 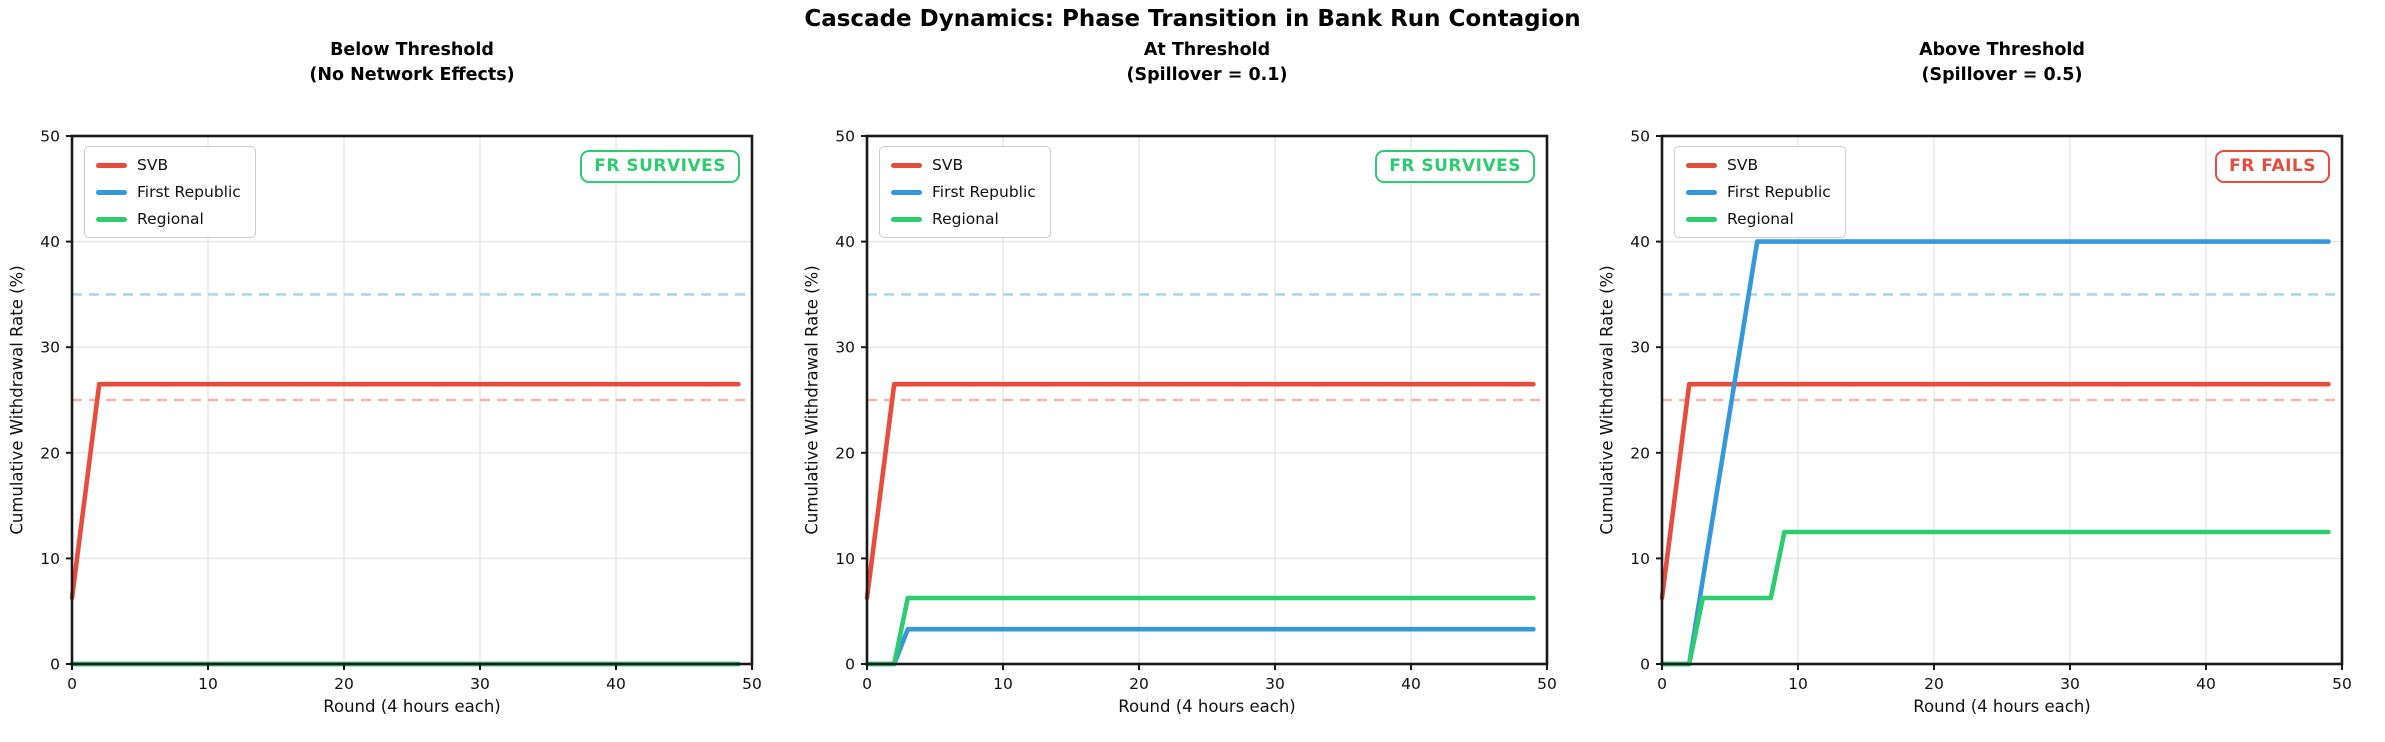 What do you see at coordinates (412, 62) in the screenshot?
I see `panel-title-below-threshold: Below Threshold (No Network Effects)` at bounding box center [412, 62].